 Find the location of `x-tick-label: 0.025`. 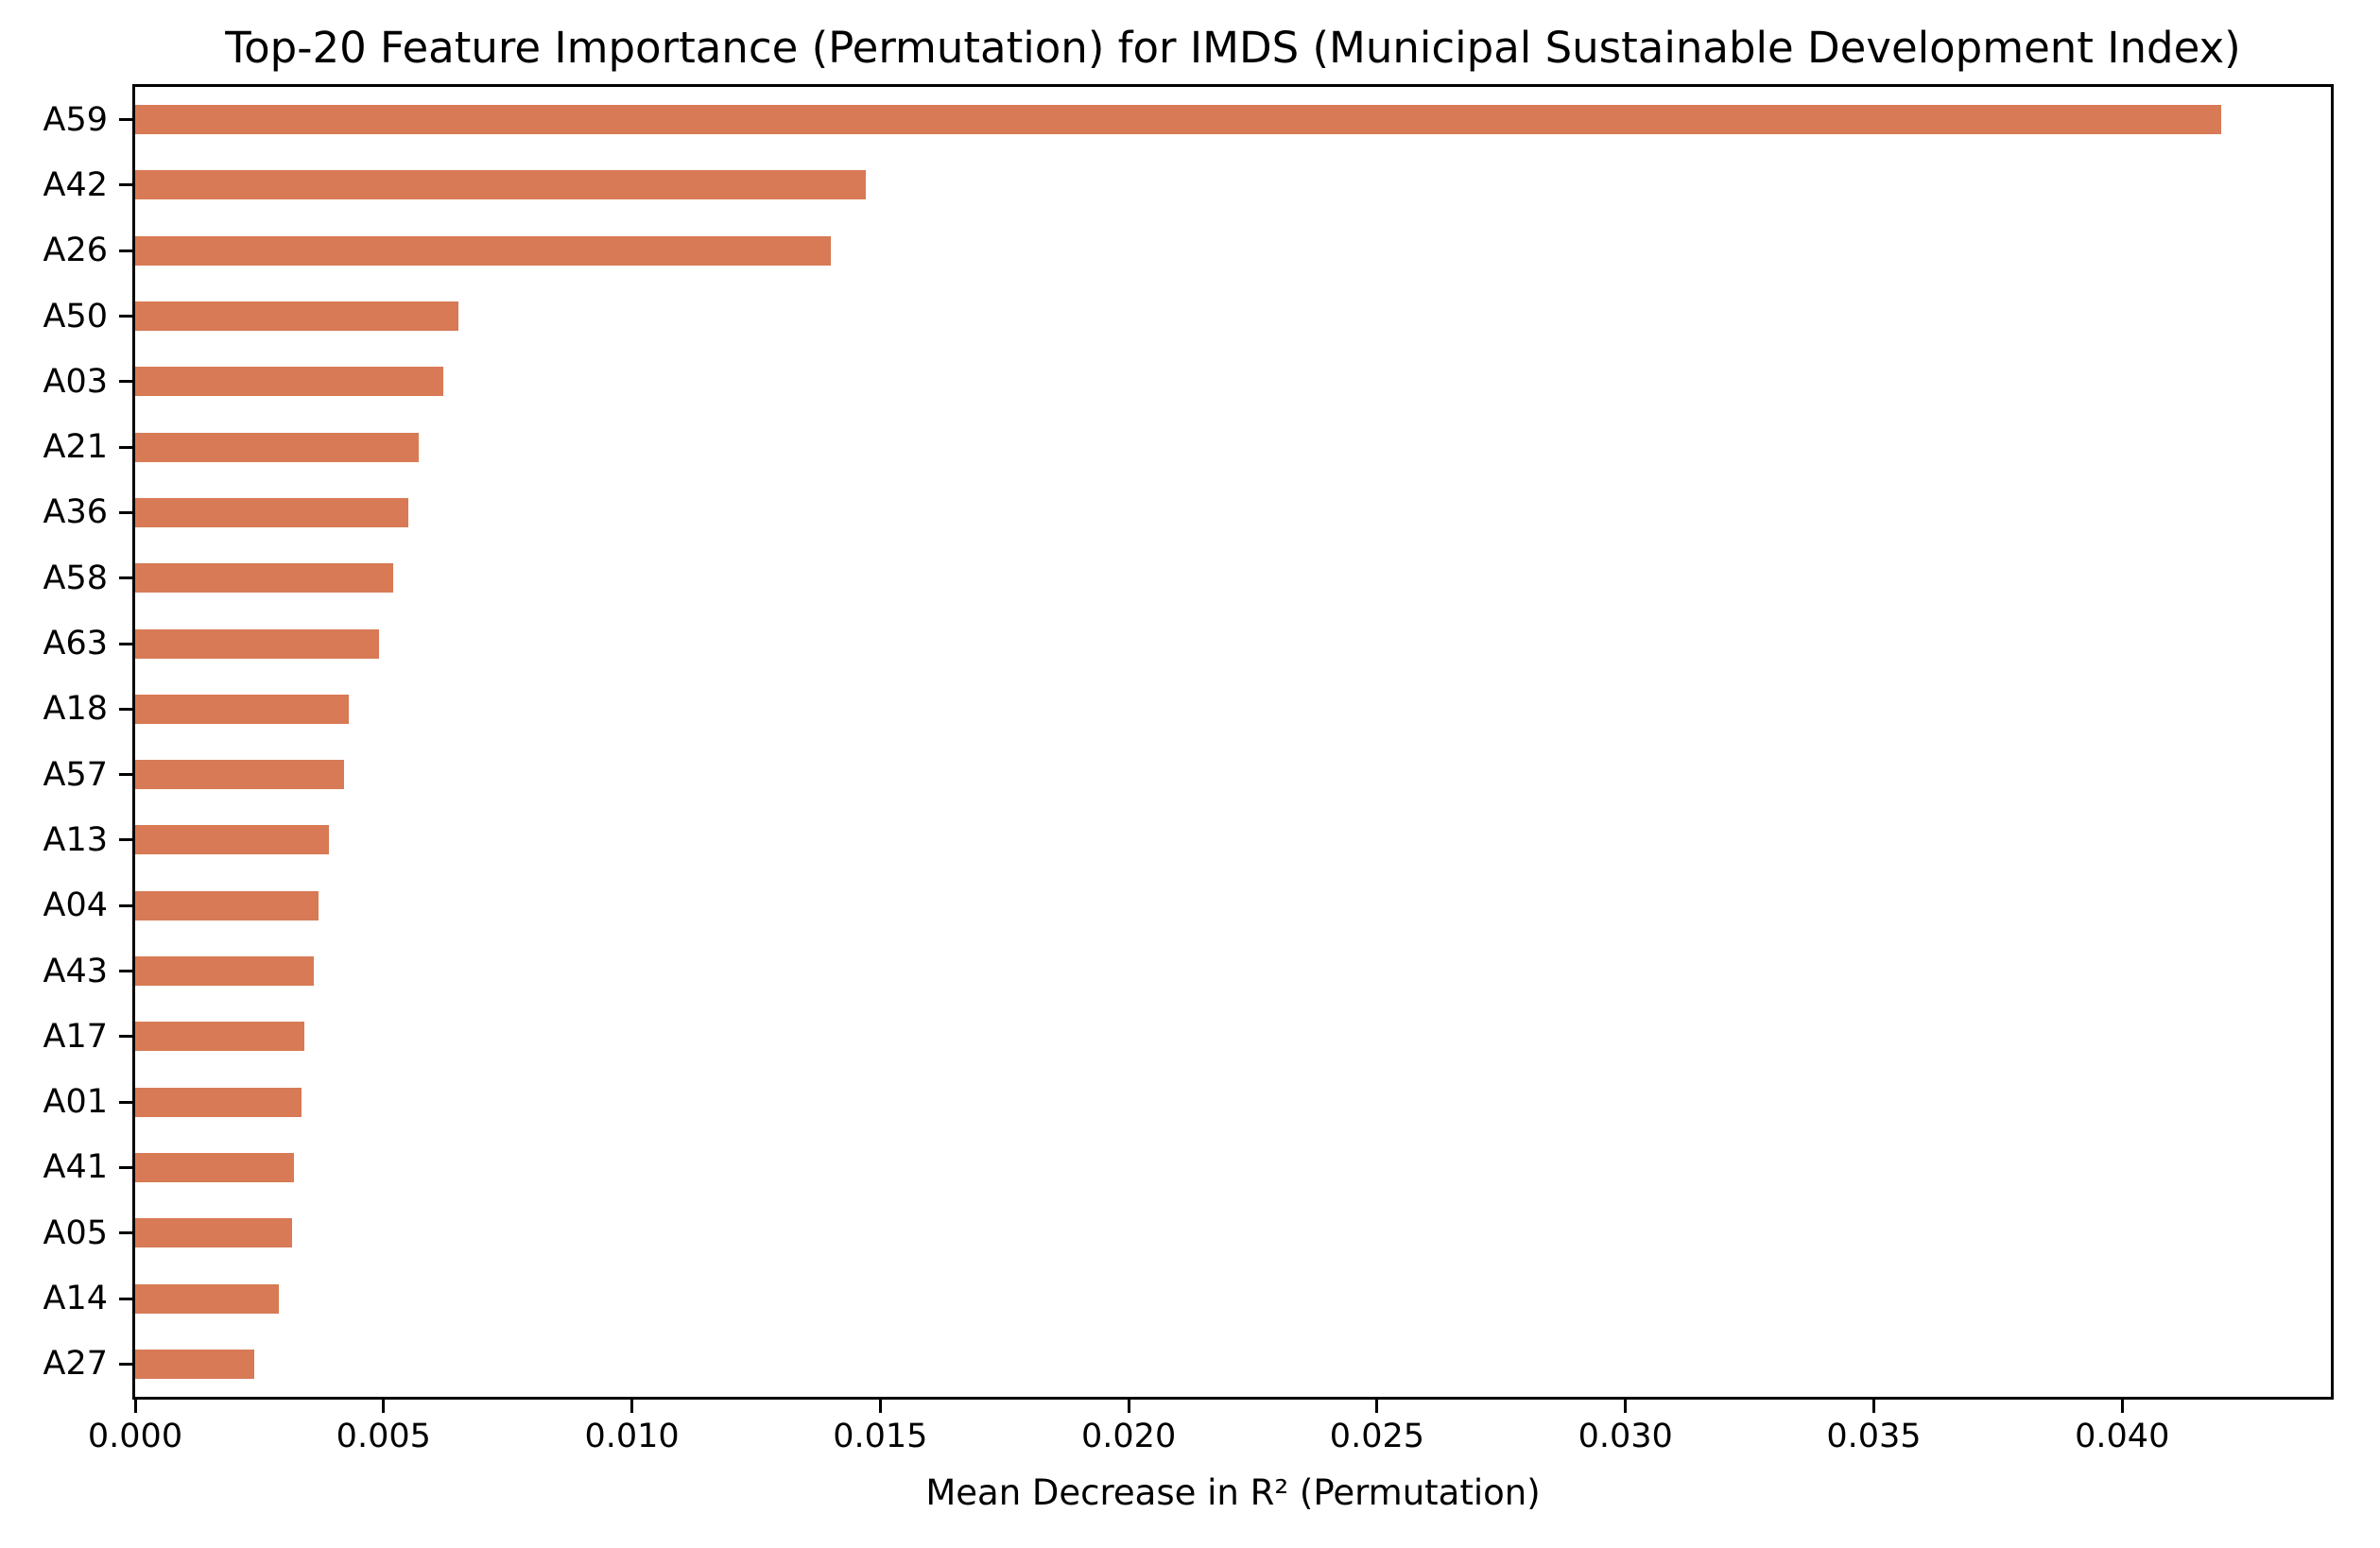

x-tick-label: 0.025 is located at coordinates (1376, 1436).